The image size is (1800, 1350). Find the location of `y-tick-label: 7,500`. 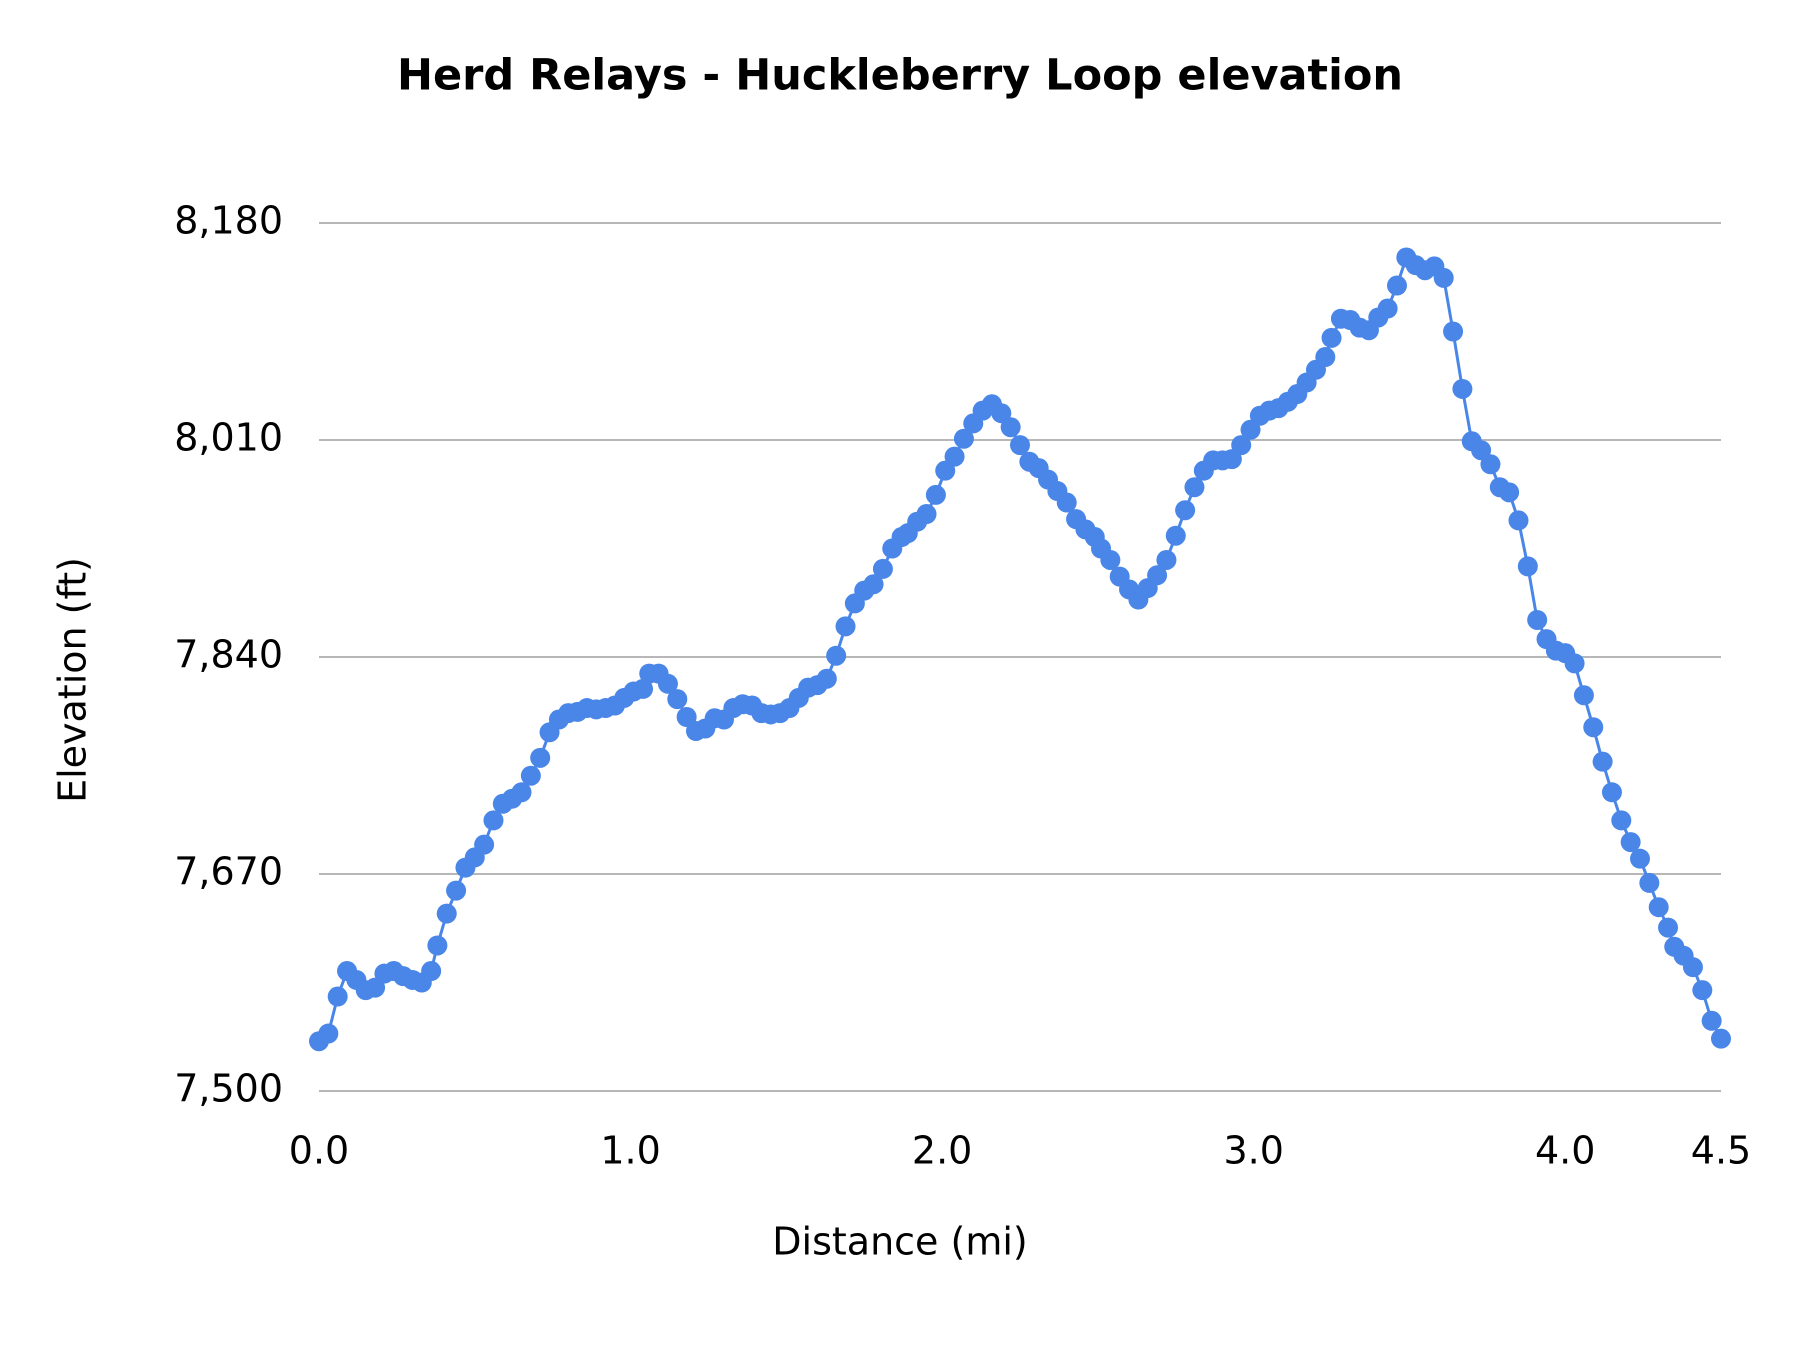

y-tick-label: 7,500 is located at coordinates (228, 1089).